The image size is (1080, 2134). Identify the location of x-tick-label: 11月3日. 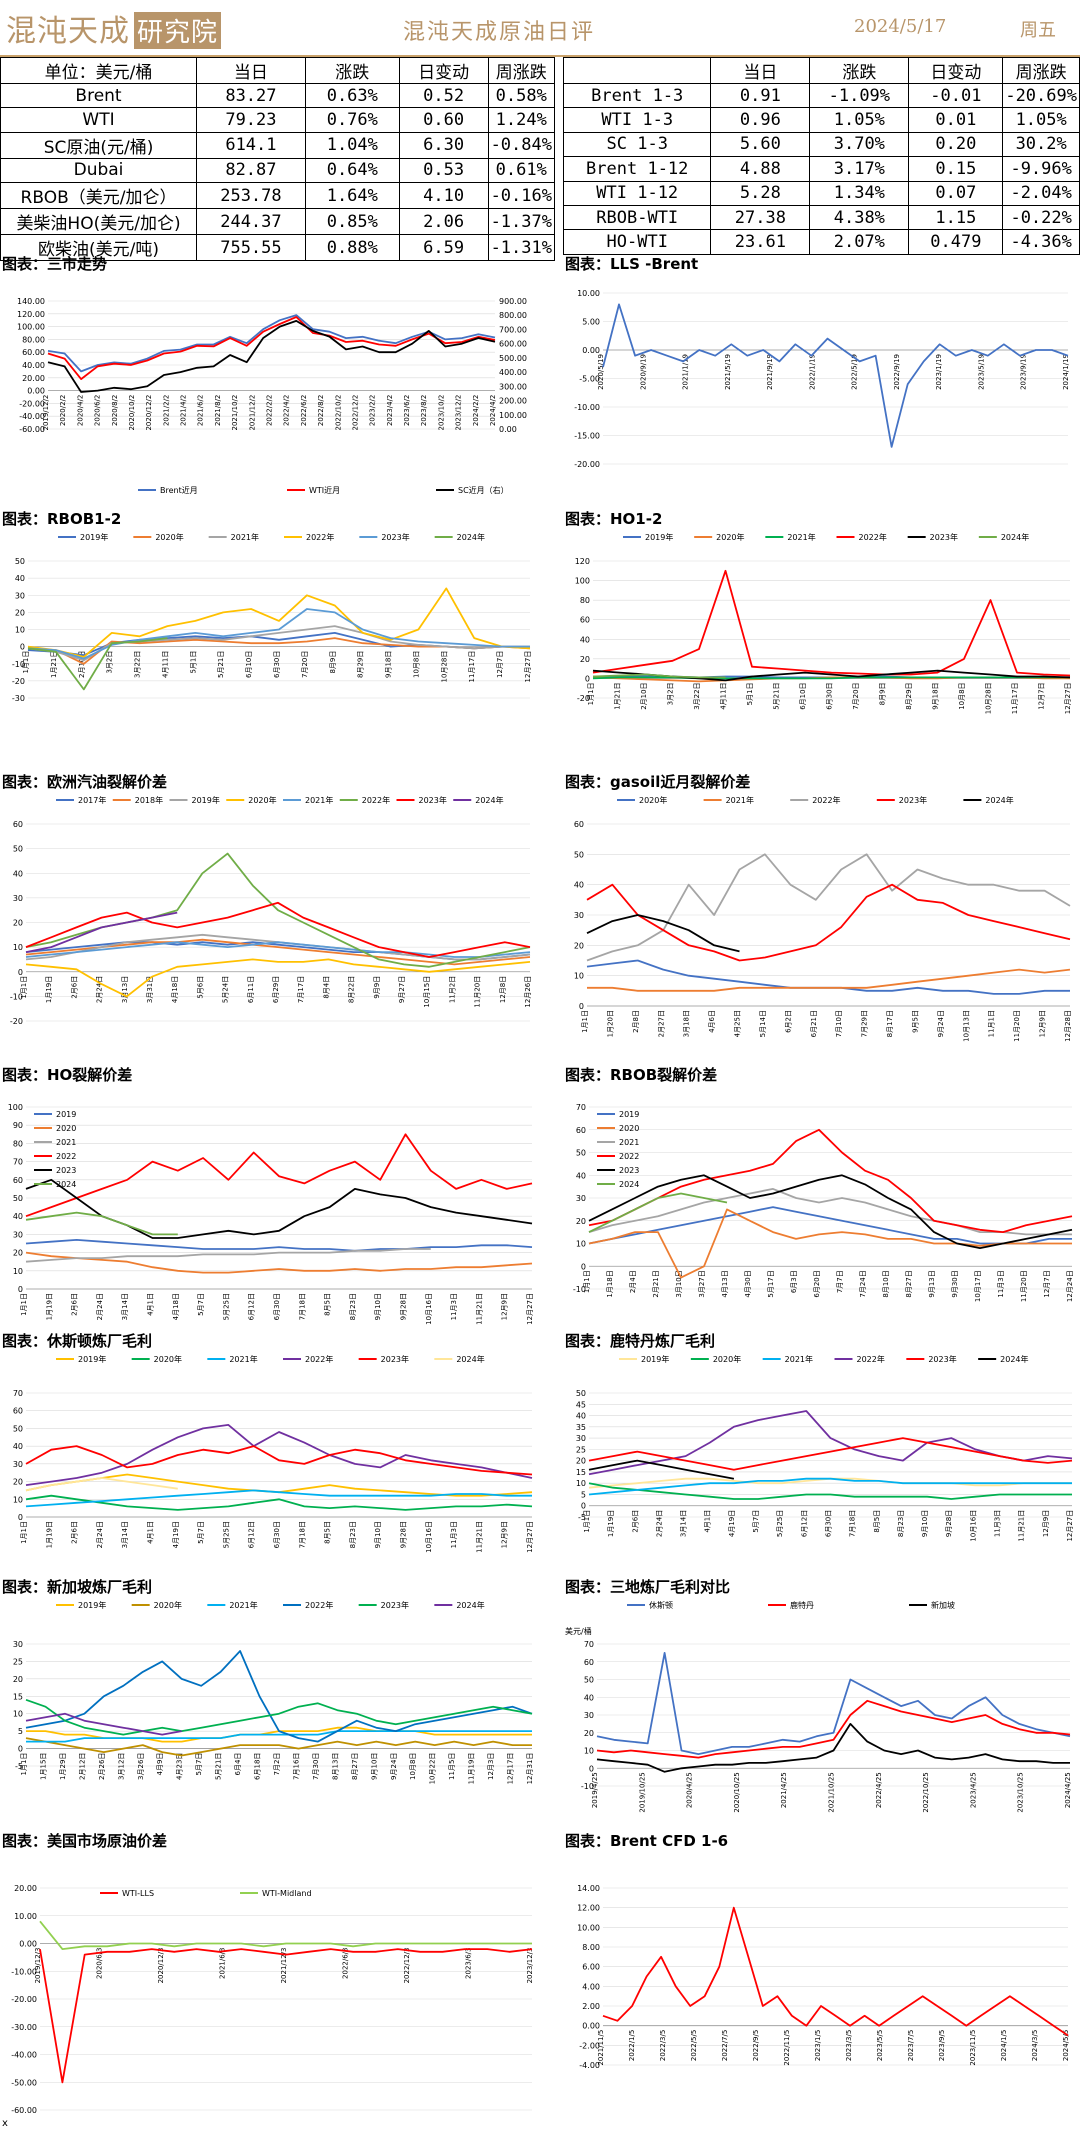
(454, 1534).